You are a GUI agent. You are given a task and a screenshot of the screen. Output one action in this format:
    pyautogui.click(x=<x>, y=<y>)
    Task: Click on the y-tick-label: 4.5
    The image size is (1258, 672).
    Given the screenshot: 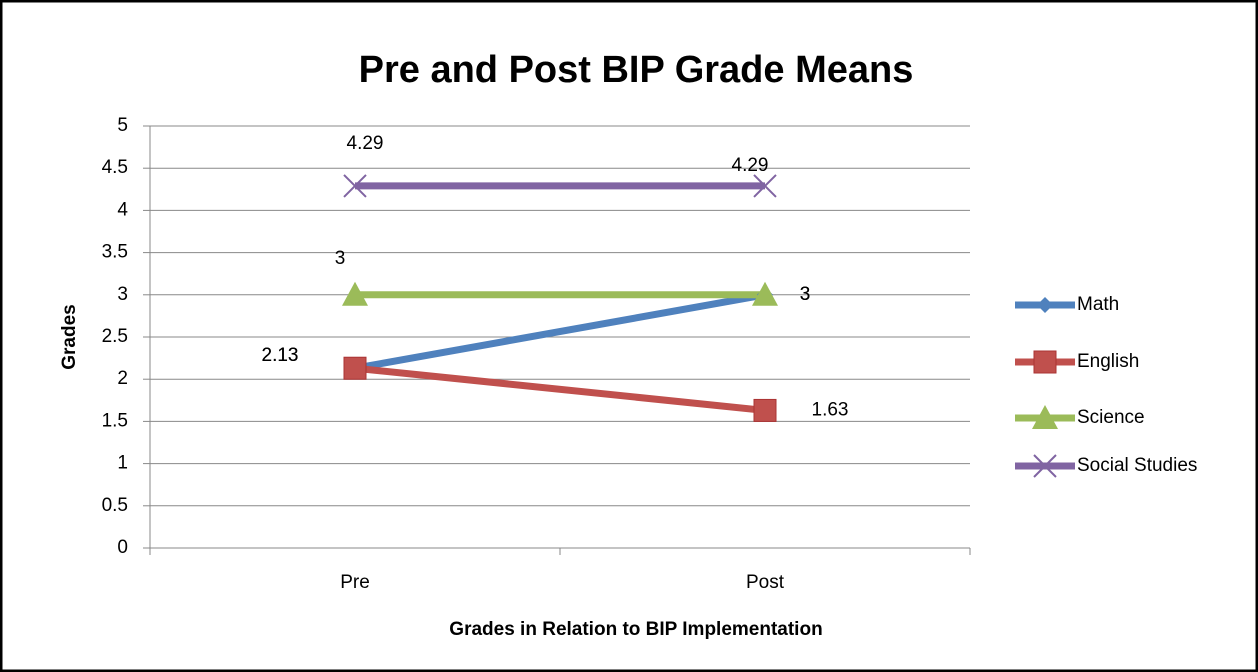 What is the action you would take?
    pyautogui.click(x=115, y=167)
    